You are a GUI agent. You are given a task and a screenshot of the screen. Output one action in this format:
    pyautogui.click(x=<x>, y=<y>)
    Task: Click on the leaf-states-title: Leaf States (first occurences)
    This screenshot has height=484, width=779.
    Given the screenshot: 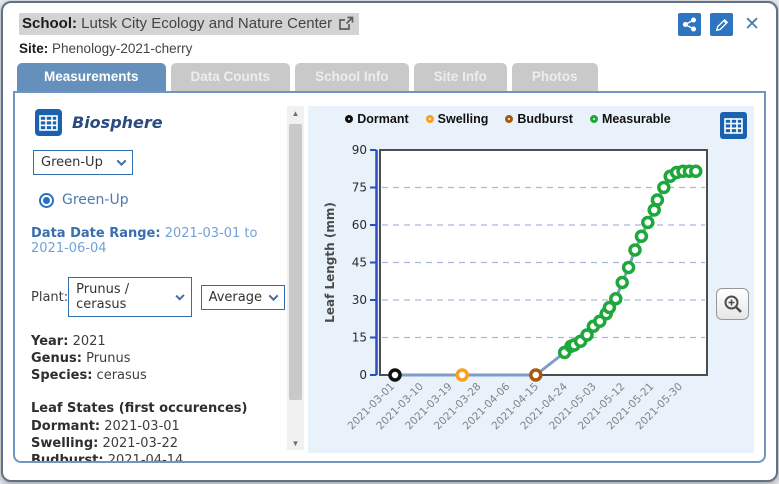 What is the action you would take?
    pyautogui.click(x=139, y=409)
    